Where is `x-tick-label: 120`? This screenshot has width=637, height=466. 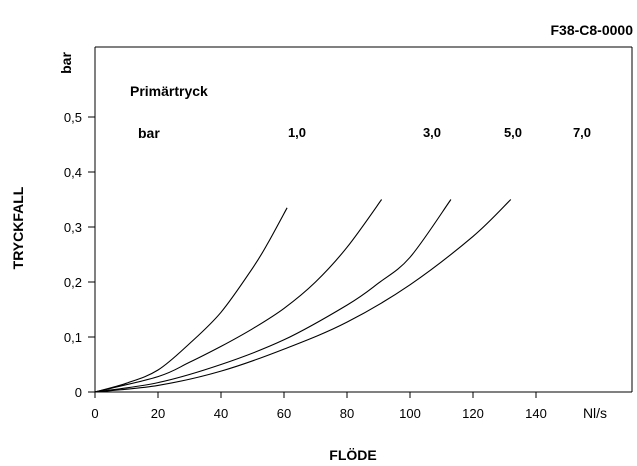
x-tick-label: 120 is located at coordinates (473, 413).